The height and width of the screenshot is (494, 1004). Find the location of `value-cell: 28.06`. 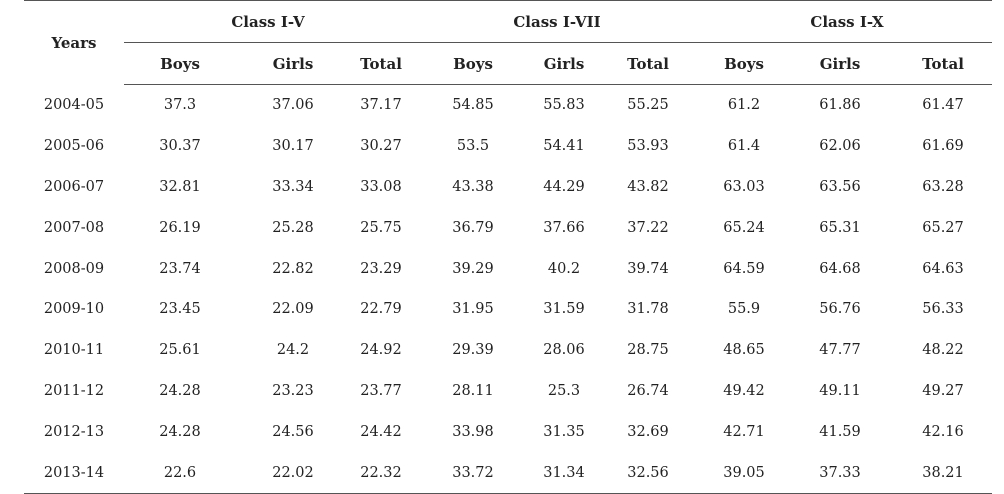

value-cell: 28.06 is located at coordinates (564, 350).